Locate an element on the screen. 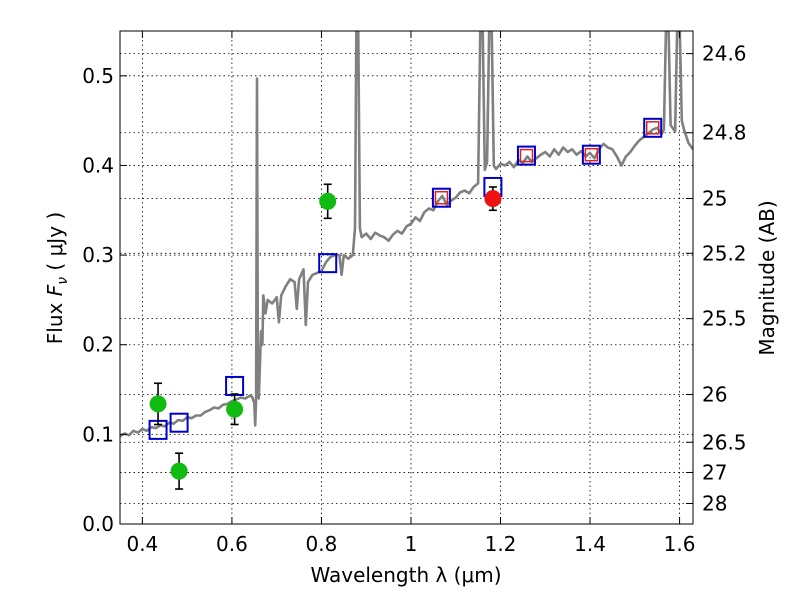  x-tick-label: 0.6 is located at coordinates (232, 544).